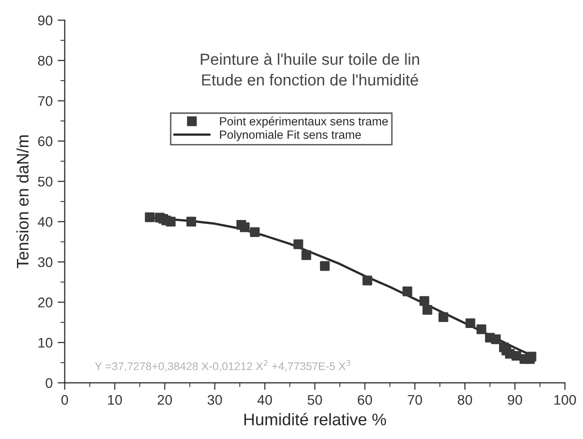 The width and height of the screenshot is (583, 439). I want to click on y-tick-label: 20, so click(45, 303).